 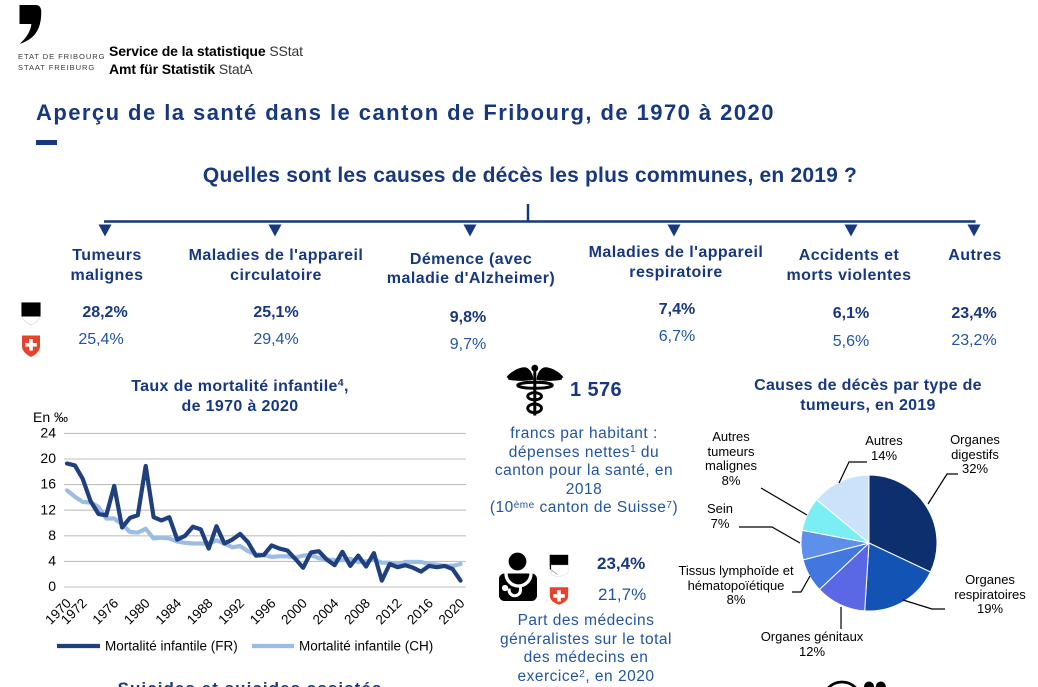 I want to click on svg-text: 1976, so click(x=105, y=612).